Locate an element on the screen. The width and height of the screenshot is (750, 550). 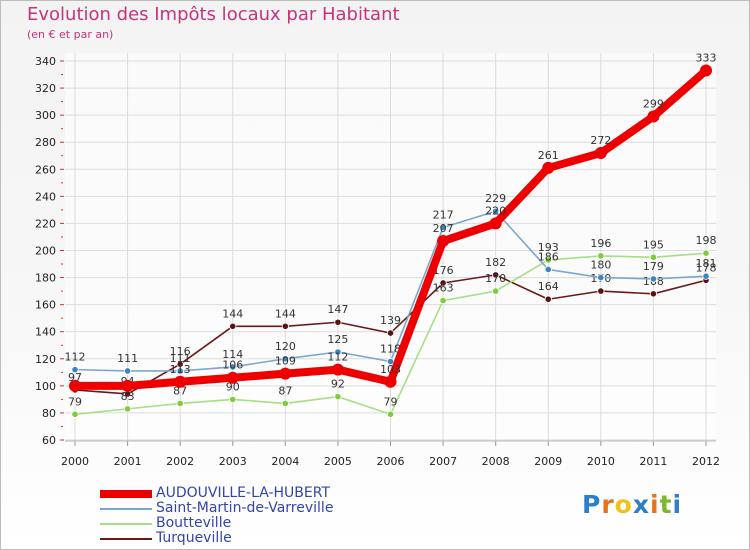
y-tick-label: 160 is located at coordinates (45, 305).